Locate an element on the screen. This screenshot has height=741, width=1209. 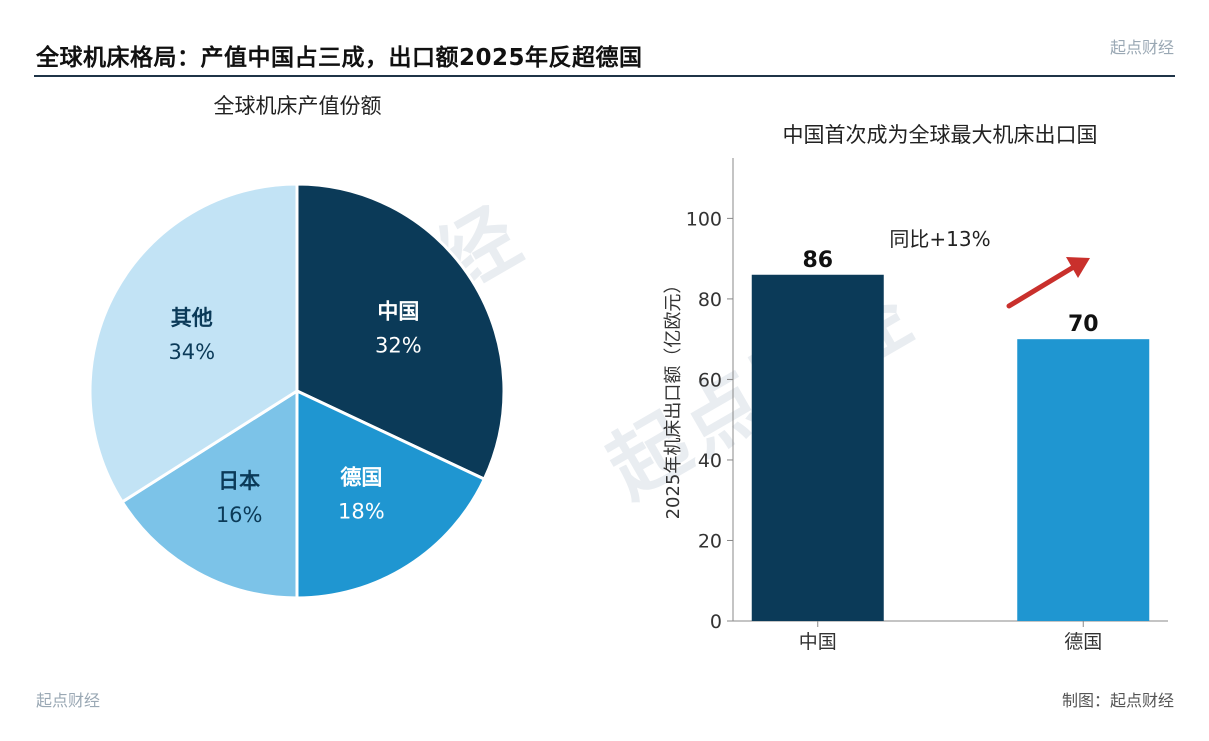
x-tick-label: 中国 is located at coordinates (818, 642).